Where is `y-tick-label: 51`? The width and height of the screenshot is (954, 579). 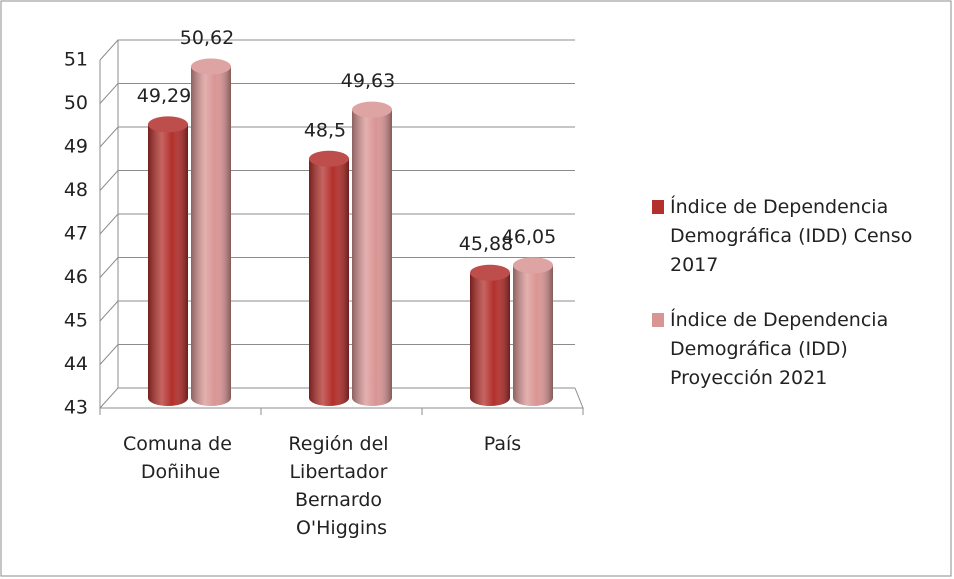
y-tick-label: 51 is located at coordinates (76, 60).